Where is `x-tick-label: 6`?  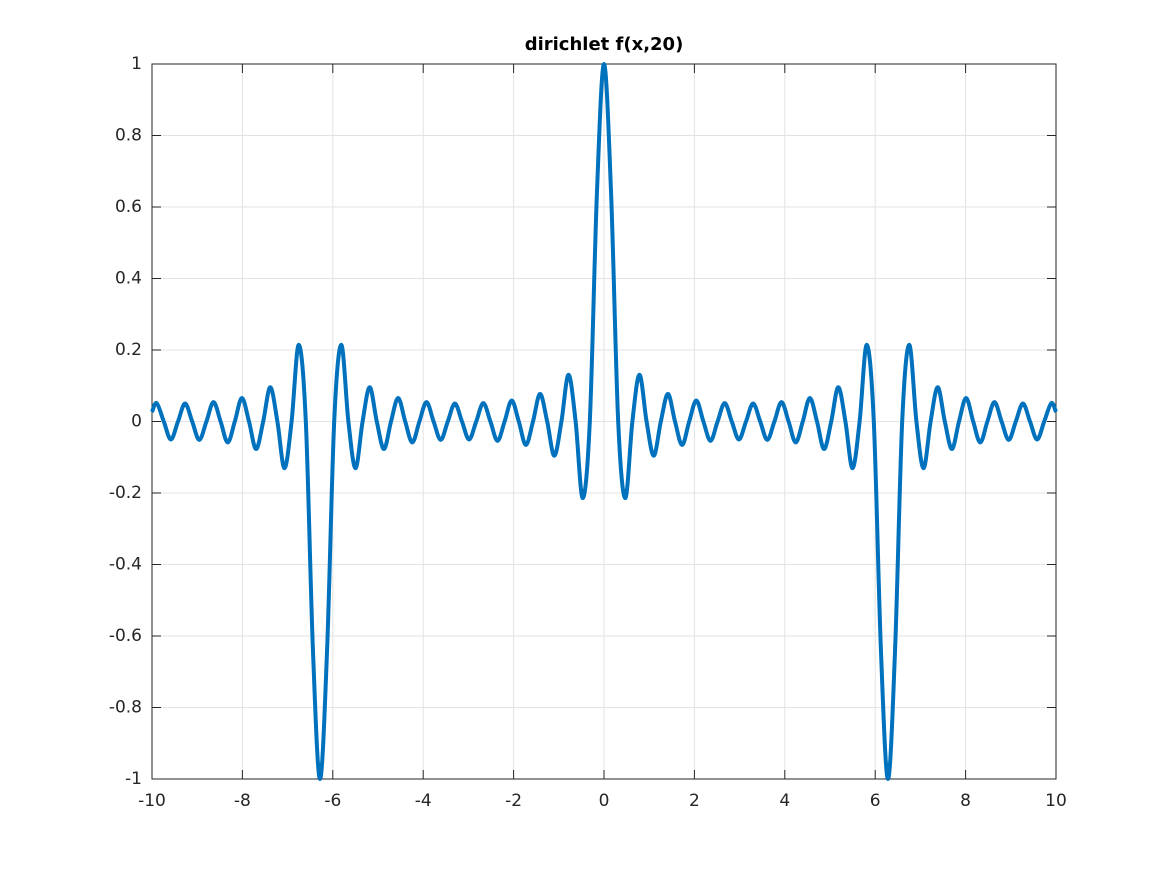
x-tick-label: 6 is located at coordinates (875, 801).